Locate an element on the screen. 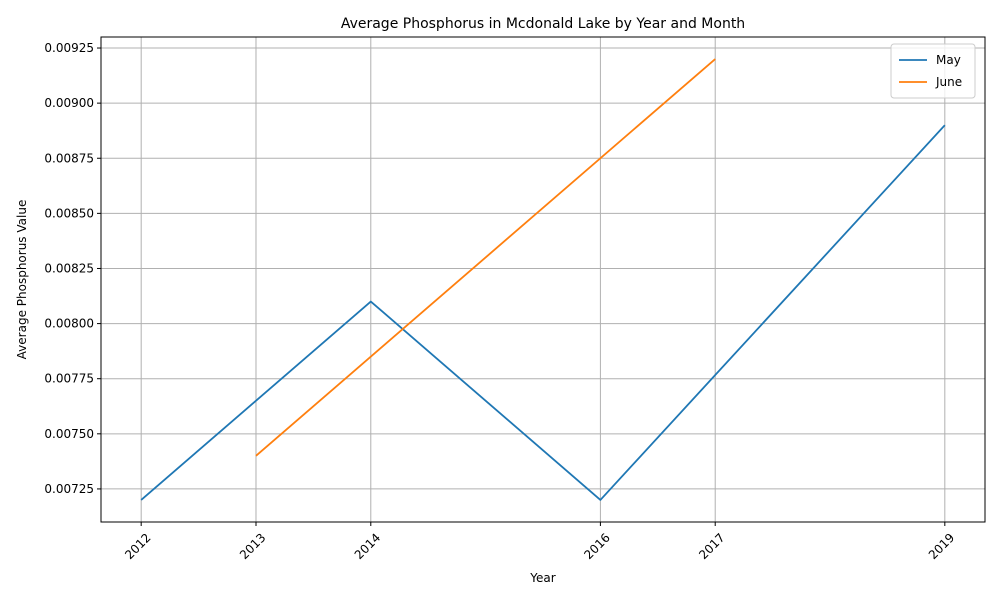 Image resolution: width=1000 pixels, height=600 pixels. legend-box is located at coordinates (933, 71).